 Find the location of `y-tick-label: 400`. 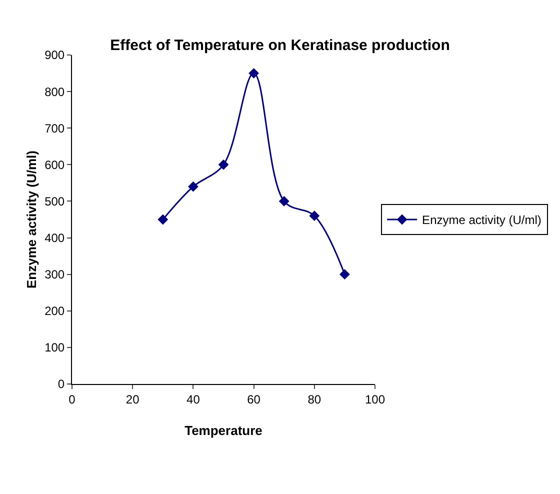

y-tick-label: 400 is located at coordinates (54, 237).